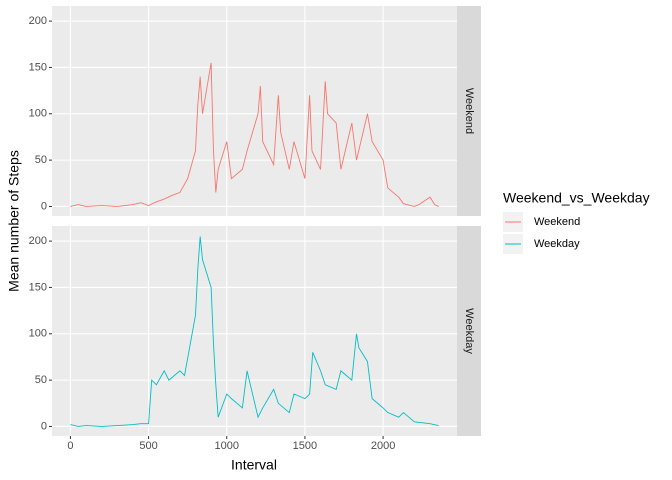 This screenshot has width=672, height=480. What do you see at coordinates (557, 244) in the screenshot?
I see `legend-label: Weekday` at bounding box center [557, 244].